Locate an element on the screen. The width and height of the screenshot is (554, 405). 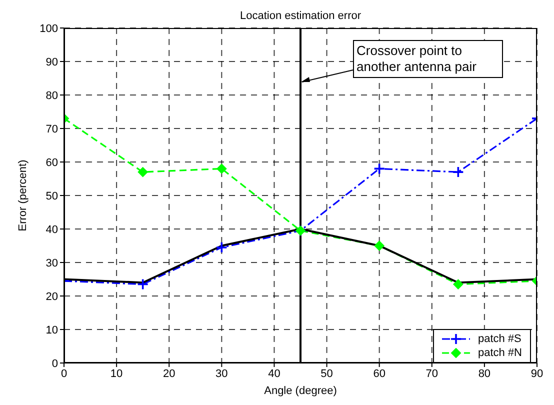
x-tick-label: 0 is located at coordinates (64, 374).